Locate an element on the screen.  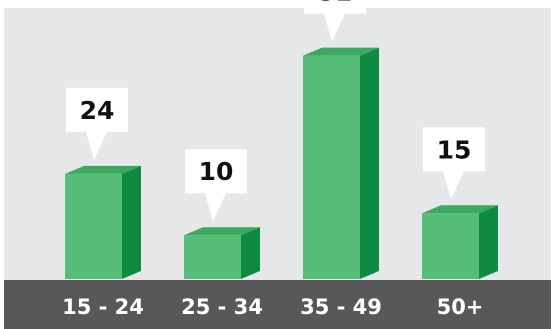
value-label: 24 is located at coordinates (97, 110).